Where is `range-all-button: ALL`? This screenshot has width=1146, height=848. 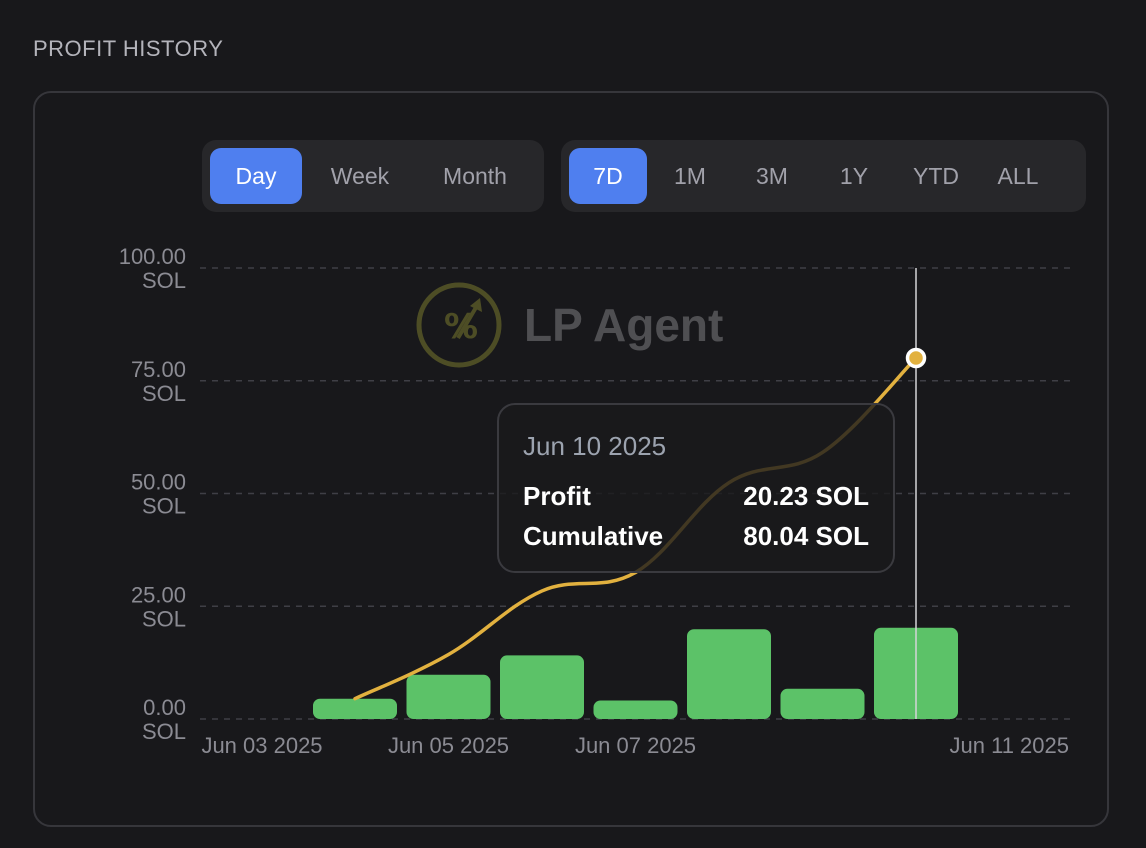 range-all-button: ALL is located at coordinates (1018, 175).